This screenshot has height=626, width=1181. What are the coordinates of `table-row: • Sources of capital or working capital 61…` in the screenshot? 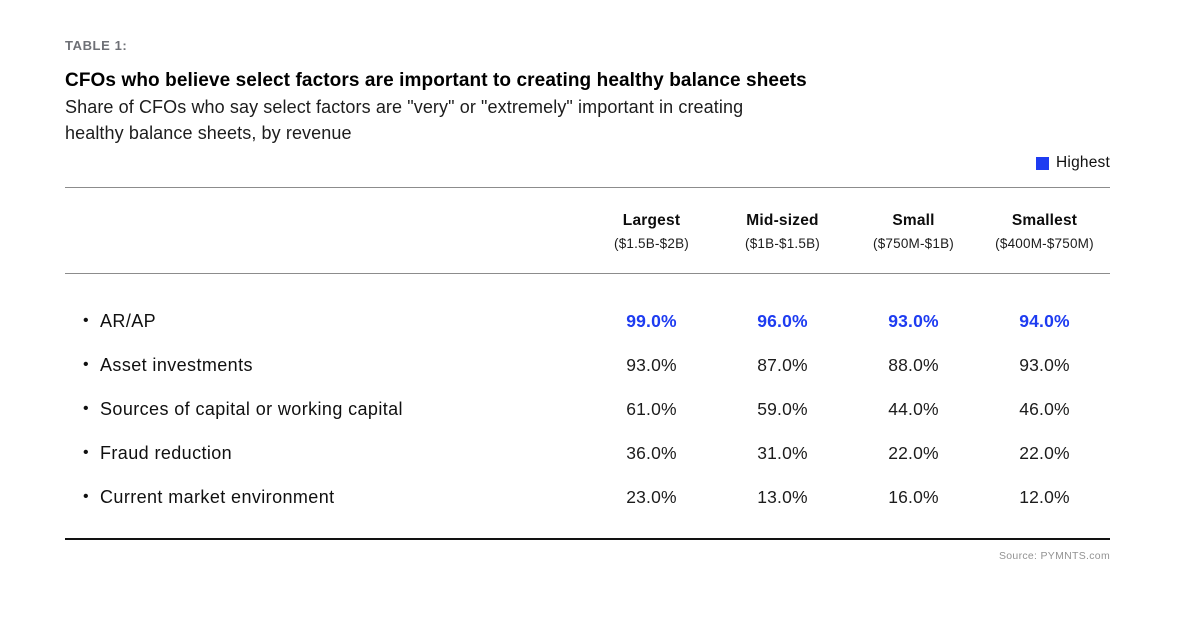 It's located at (587, 409).